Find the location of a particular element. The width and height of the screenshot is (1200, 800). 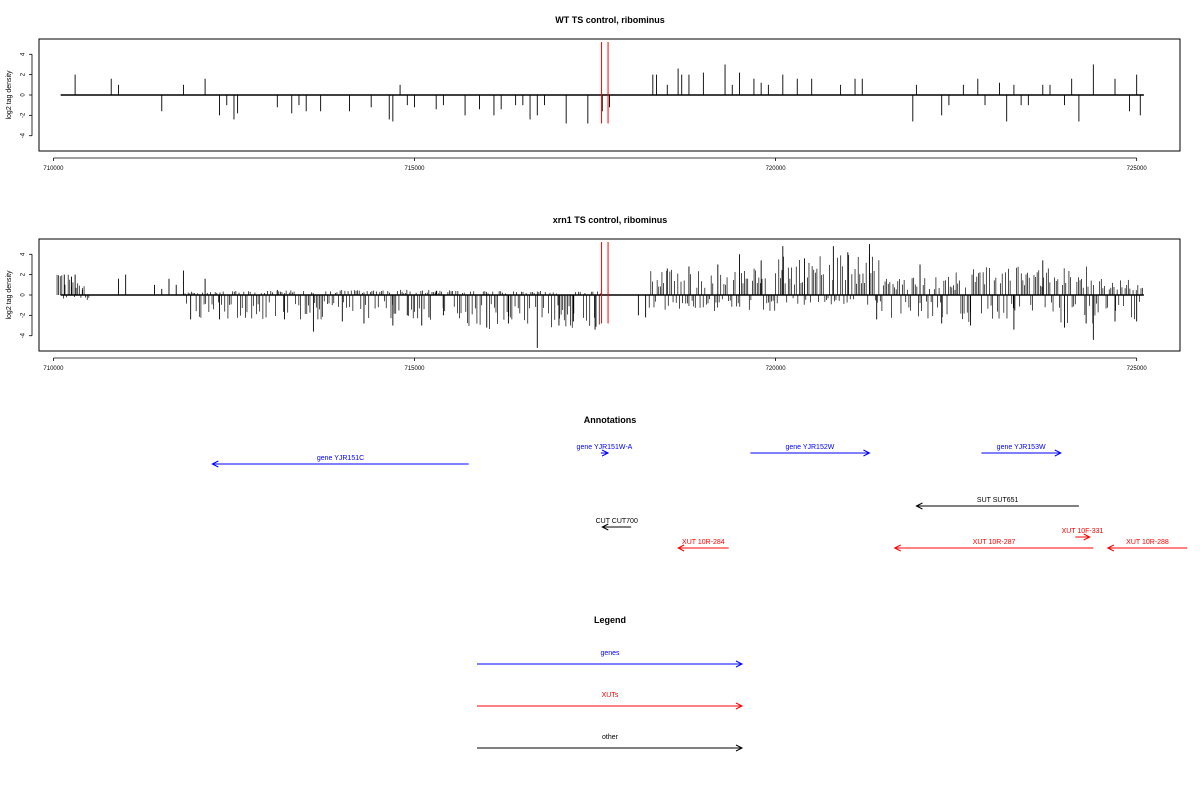

annotation-label: XUT 10R-288 is located at coordinates (1147, 542).